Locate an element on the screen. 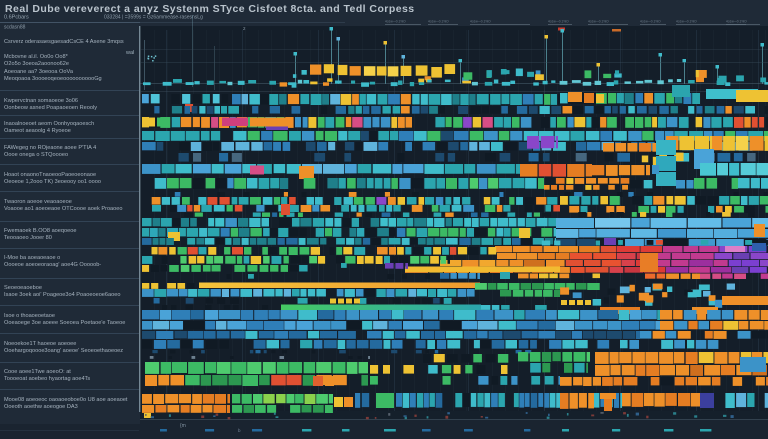  svg-text: I-Moe ba aoeaoeaoe o is located at coordinates (32, 258).